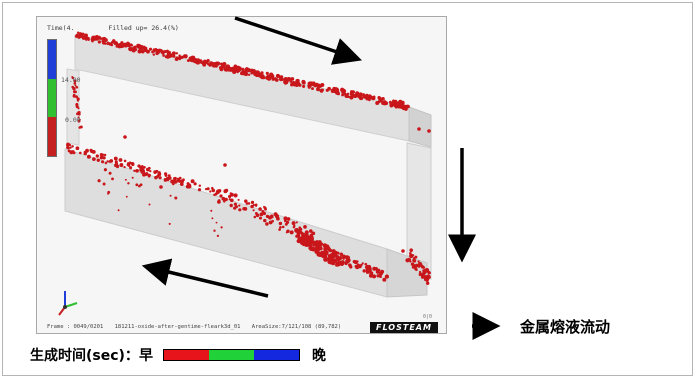  I want to click on fill-readout: Filled up= 26.4(%), so click(143, 28).